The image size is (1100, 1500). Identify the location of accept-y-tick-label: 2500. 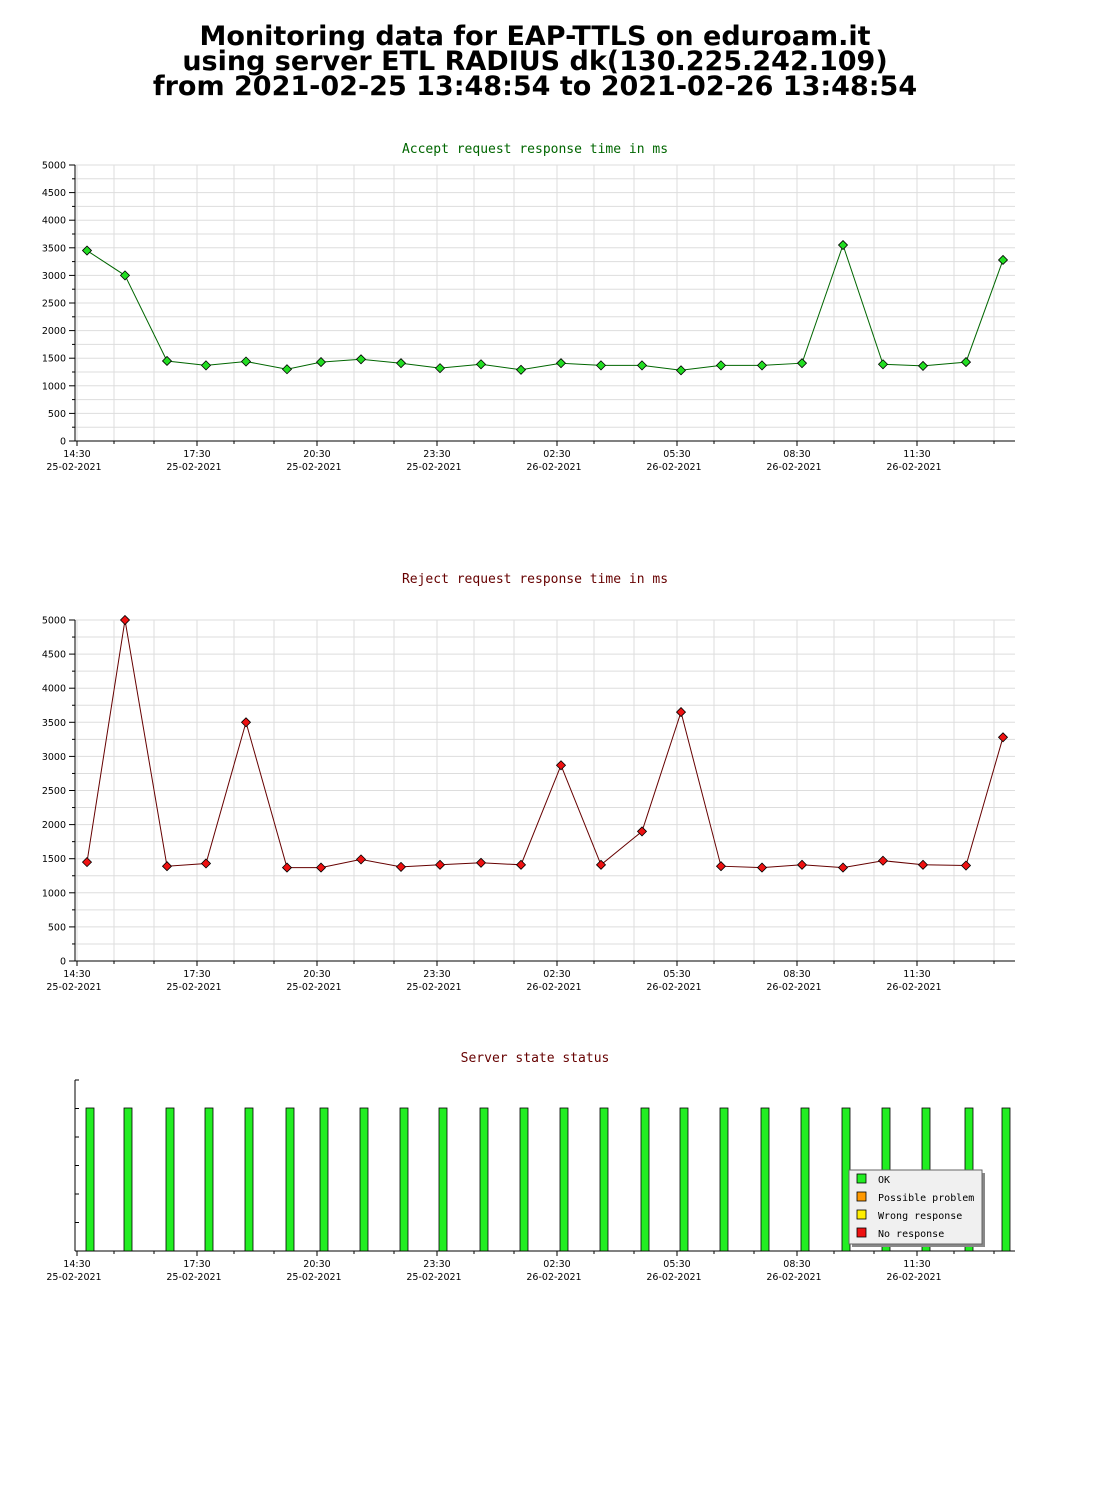
(54, 304).